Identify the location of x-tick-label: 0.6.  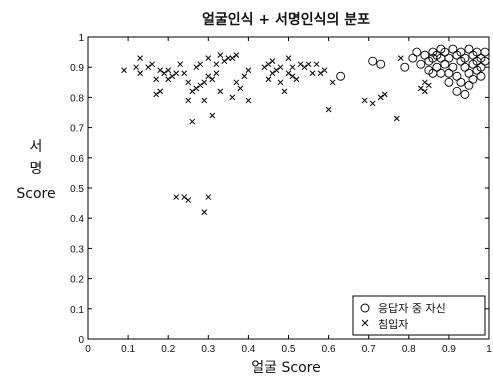
(329, 349).